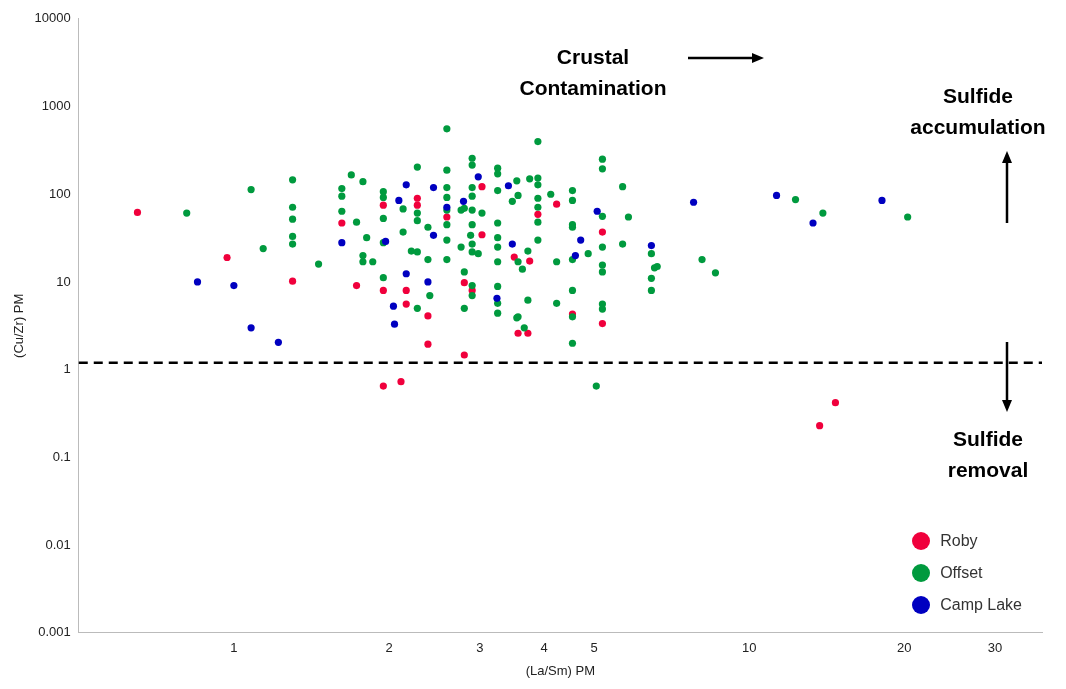  What do you see at coordinates (560, 670) in the screenshot?
I see `x-axis-title: (La/Sm) PM` at bounding box center [560, 670].